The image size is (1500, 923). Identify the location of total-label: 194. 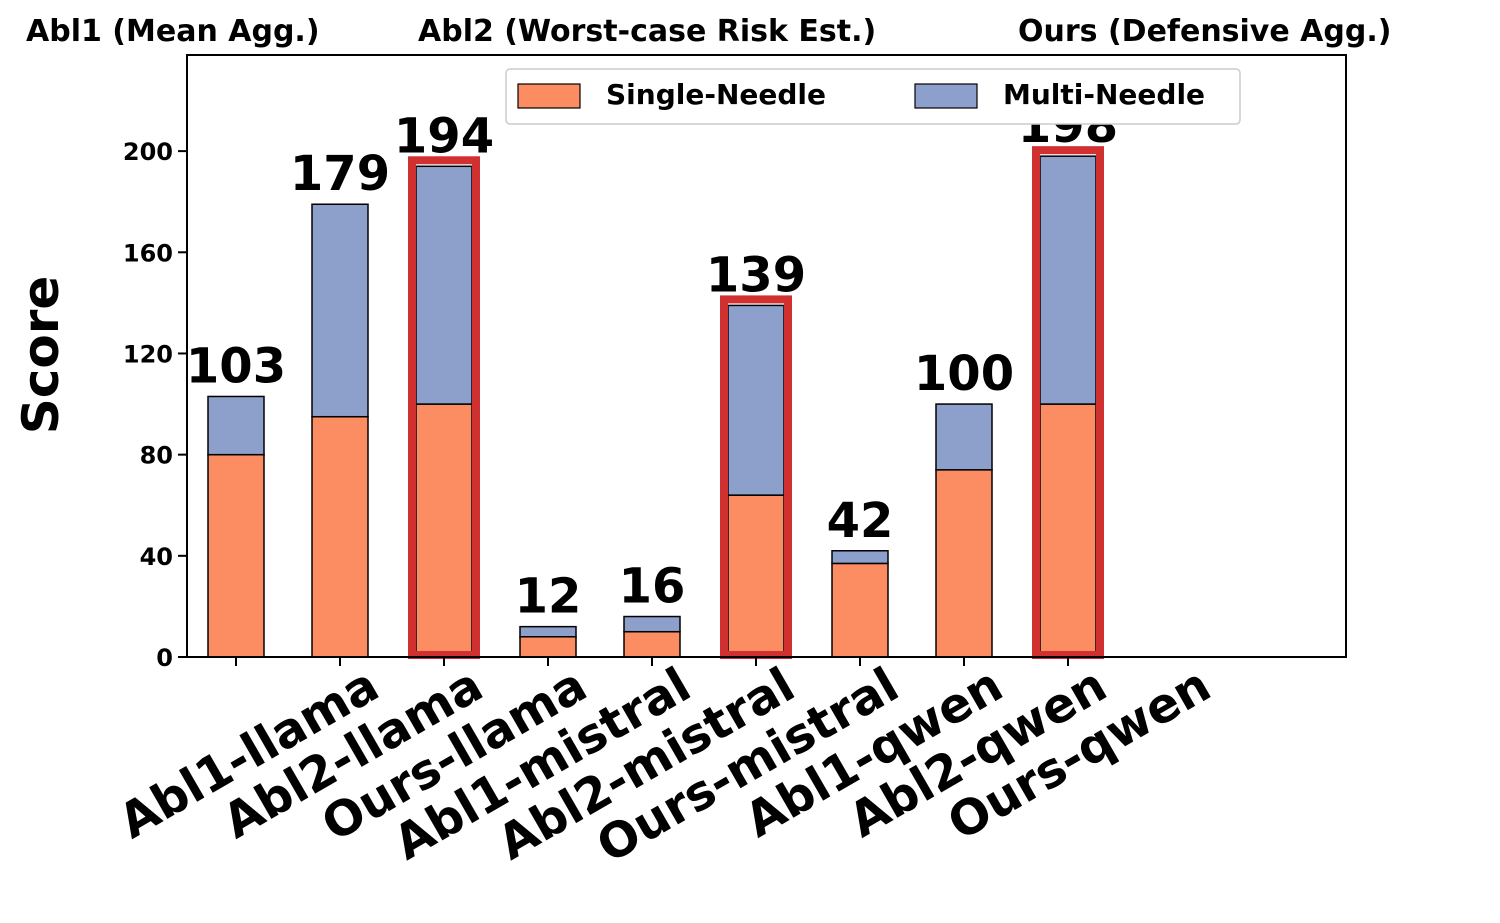
(444, 136).